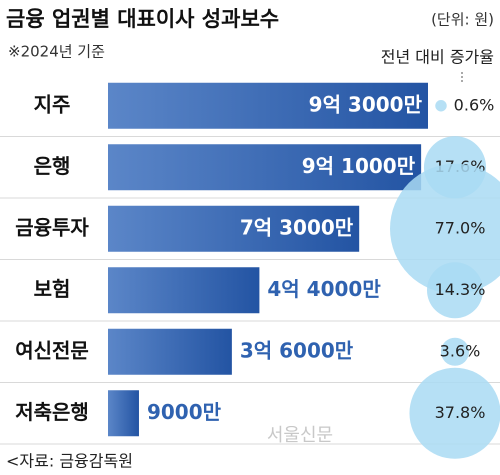 The image size is (500, 475). What do you see at coordinates (462, 20) in the screenshot?
I see `unit: (단위: 원)` at bounding box center [462, 20].